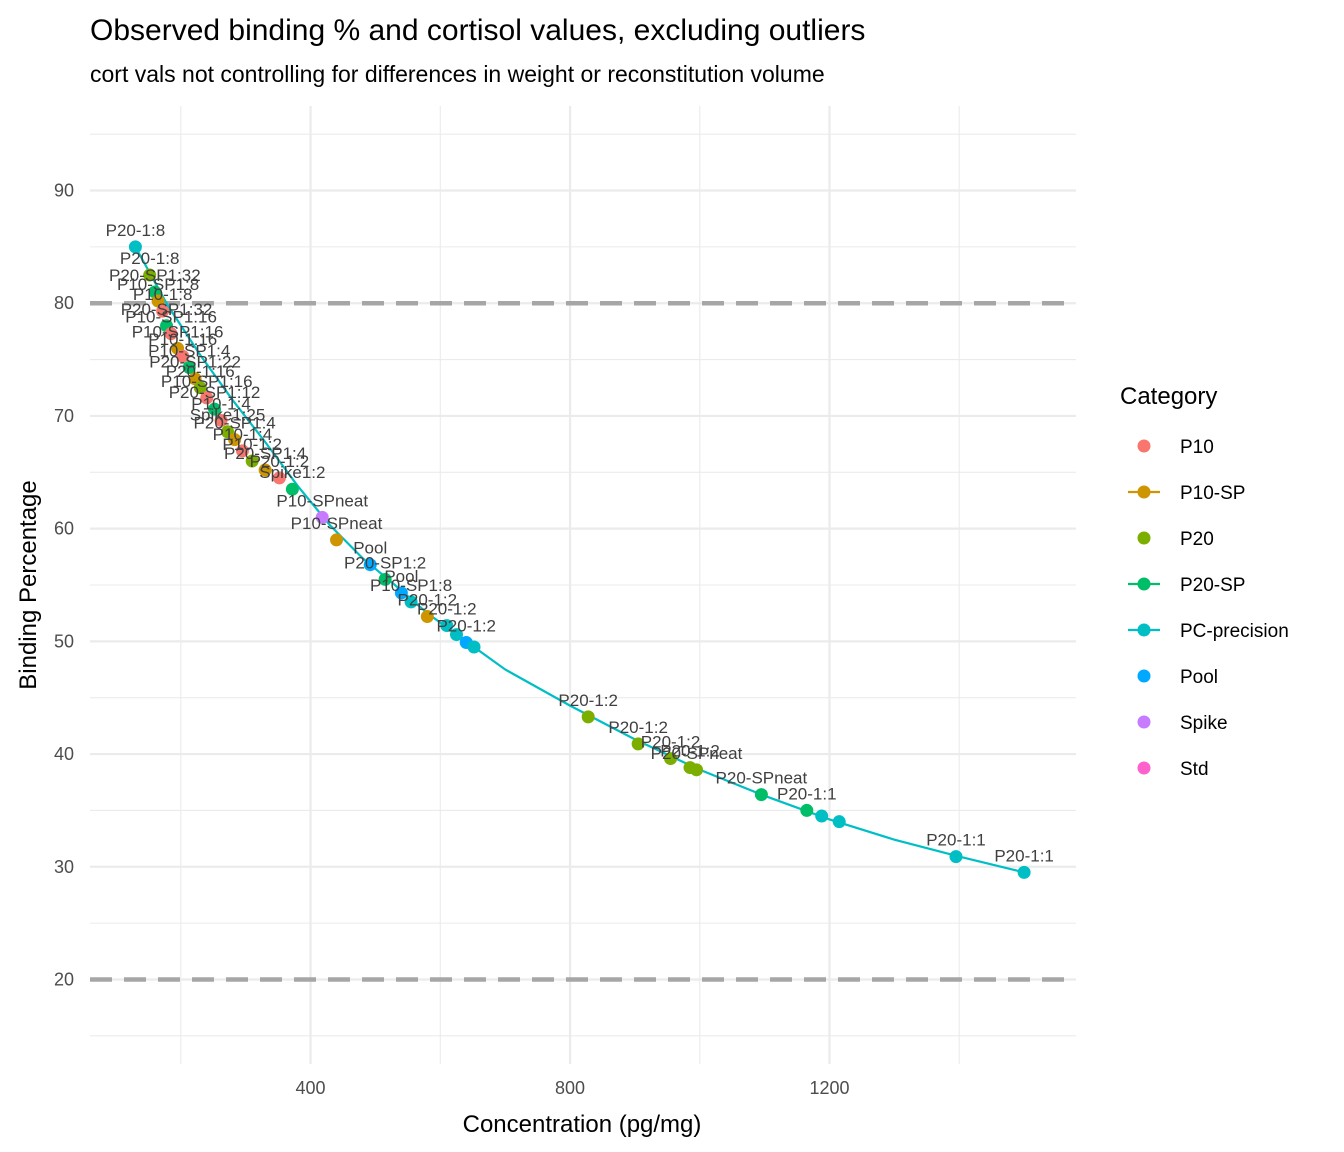 The image size is (1344, 1152). I want to click on point-label: P20-SP1:22, so click(195, 362).